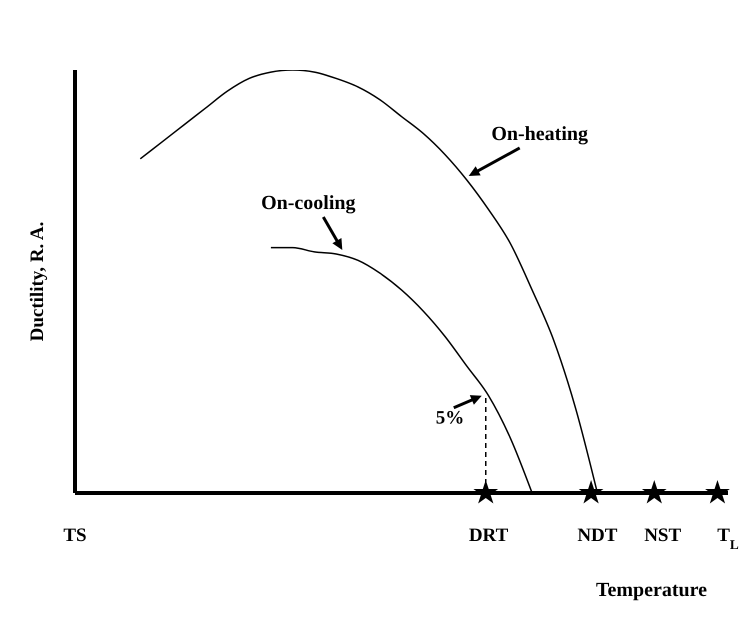  What do you see at coordinates (37, 282) in the screenshot?
I see `y-axis-title: Ductility, R. A.` at bounding box center [37, 282].